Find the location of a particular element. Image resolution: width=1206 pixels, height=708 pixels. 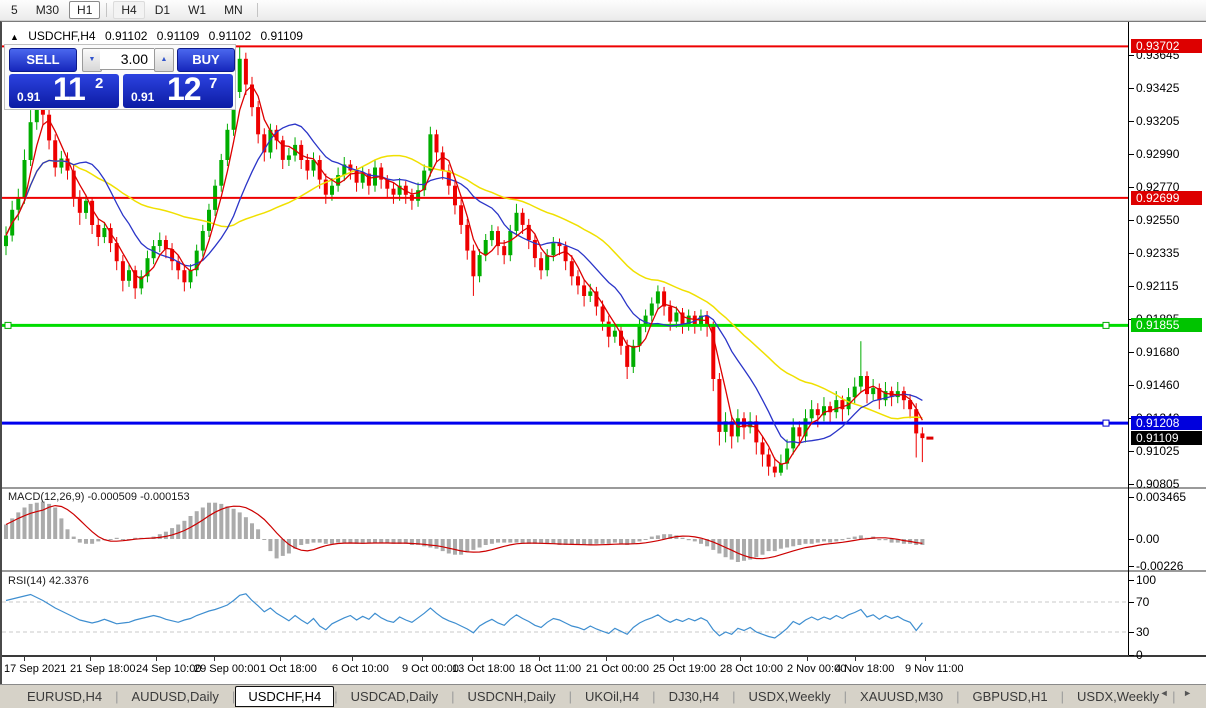

timeframe-toolbar: 5 M30 H1 H4 D1 W1 MN is located at coordinates (603, 10).